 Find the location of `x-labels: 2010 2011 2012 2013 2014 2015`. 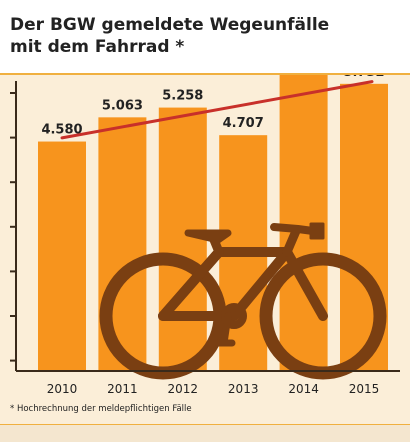

x-labels: 2010 2011 2012 2013 2014 2015 is located at coordinates (213, 389).